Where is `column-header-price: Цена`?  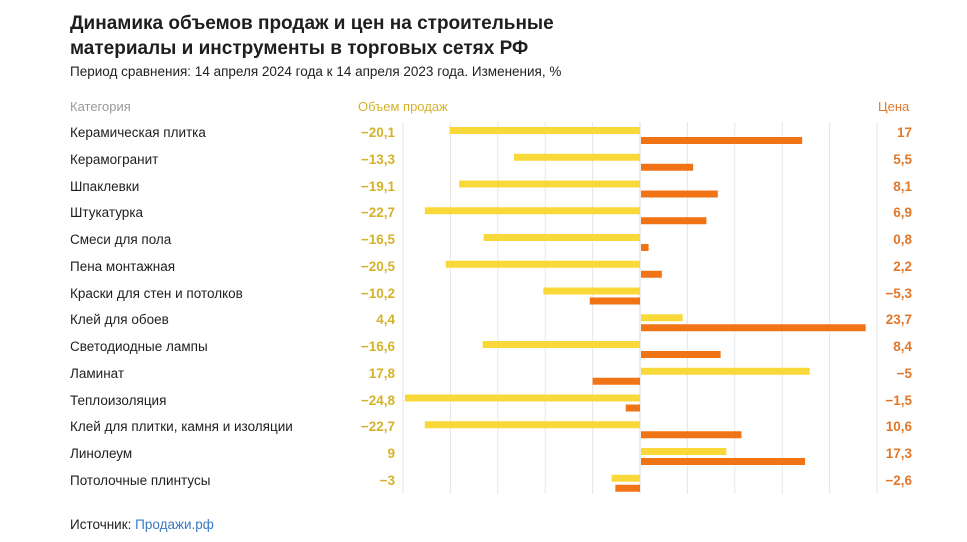 column-header-price: Цена is located at coordinates (894, 106).